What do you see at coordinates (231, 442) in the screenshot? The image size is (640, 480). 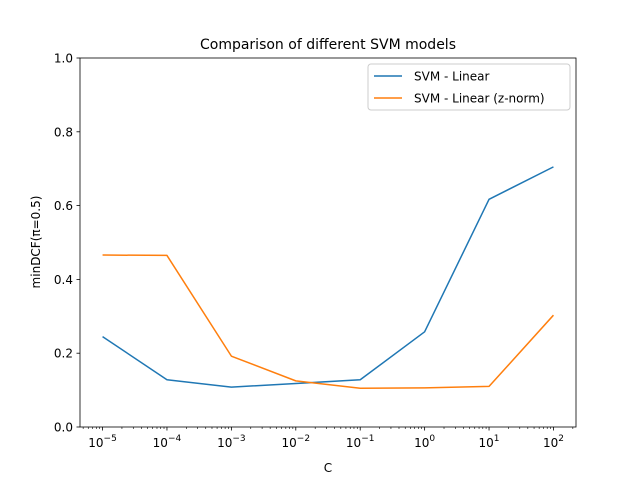 I see `x-tick-label: 10⁻³` at bounding box center [231, 442].